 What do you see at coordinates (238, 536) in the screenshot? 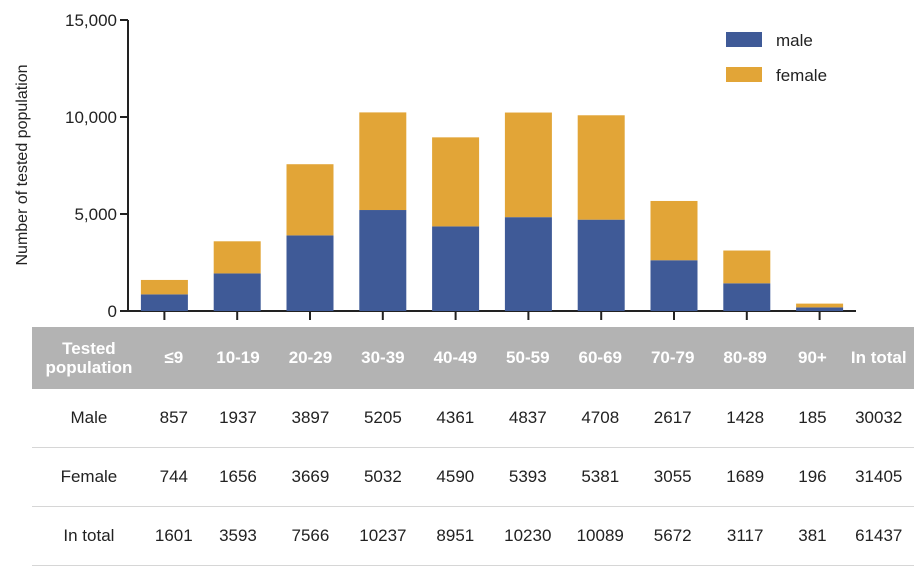
I see `table-cell: 3593` at bounding box center [238, 536].